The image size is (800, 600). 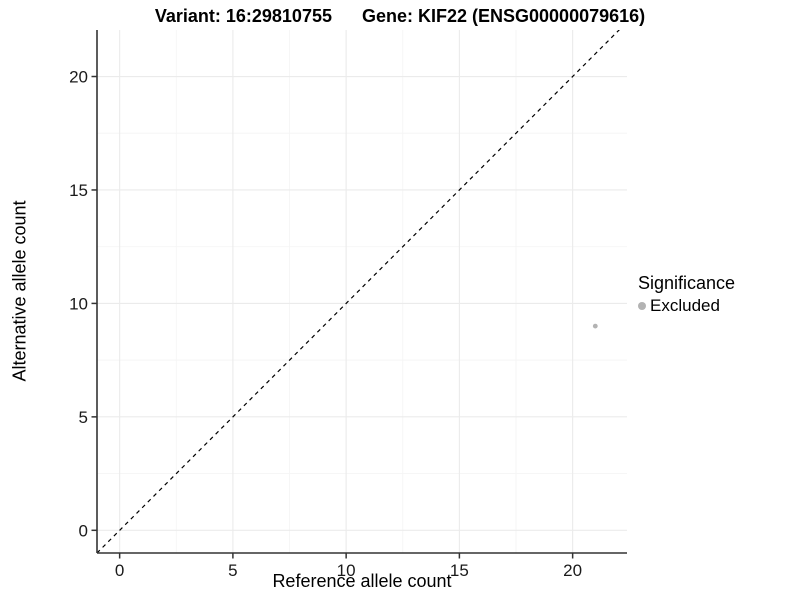 I want to click on legend-entry-excluded: Excluded, so click(x=686, y=306).